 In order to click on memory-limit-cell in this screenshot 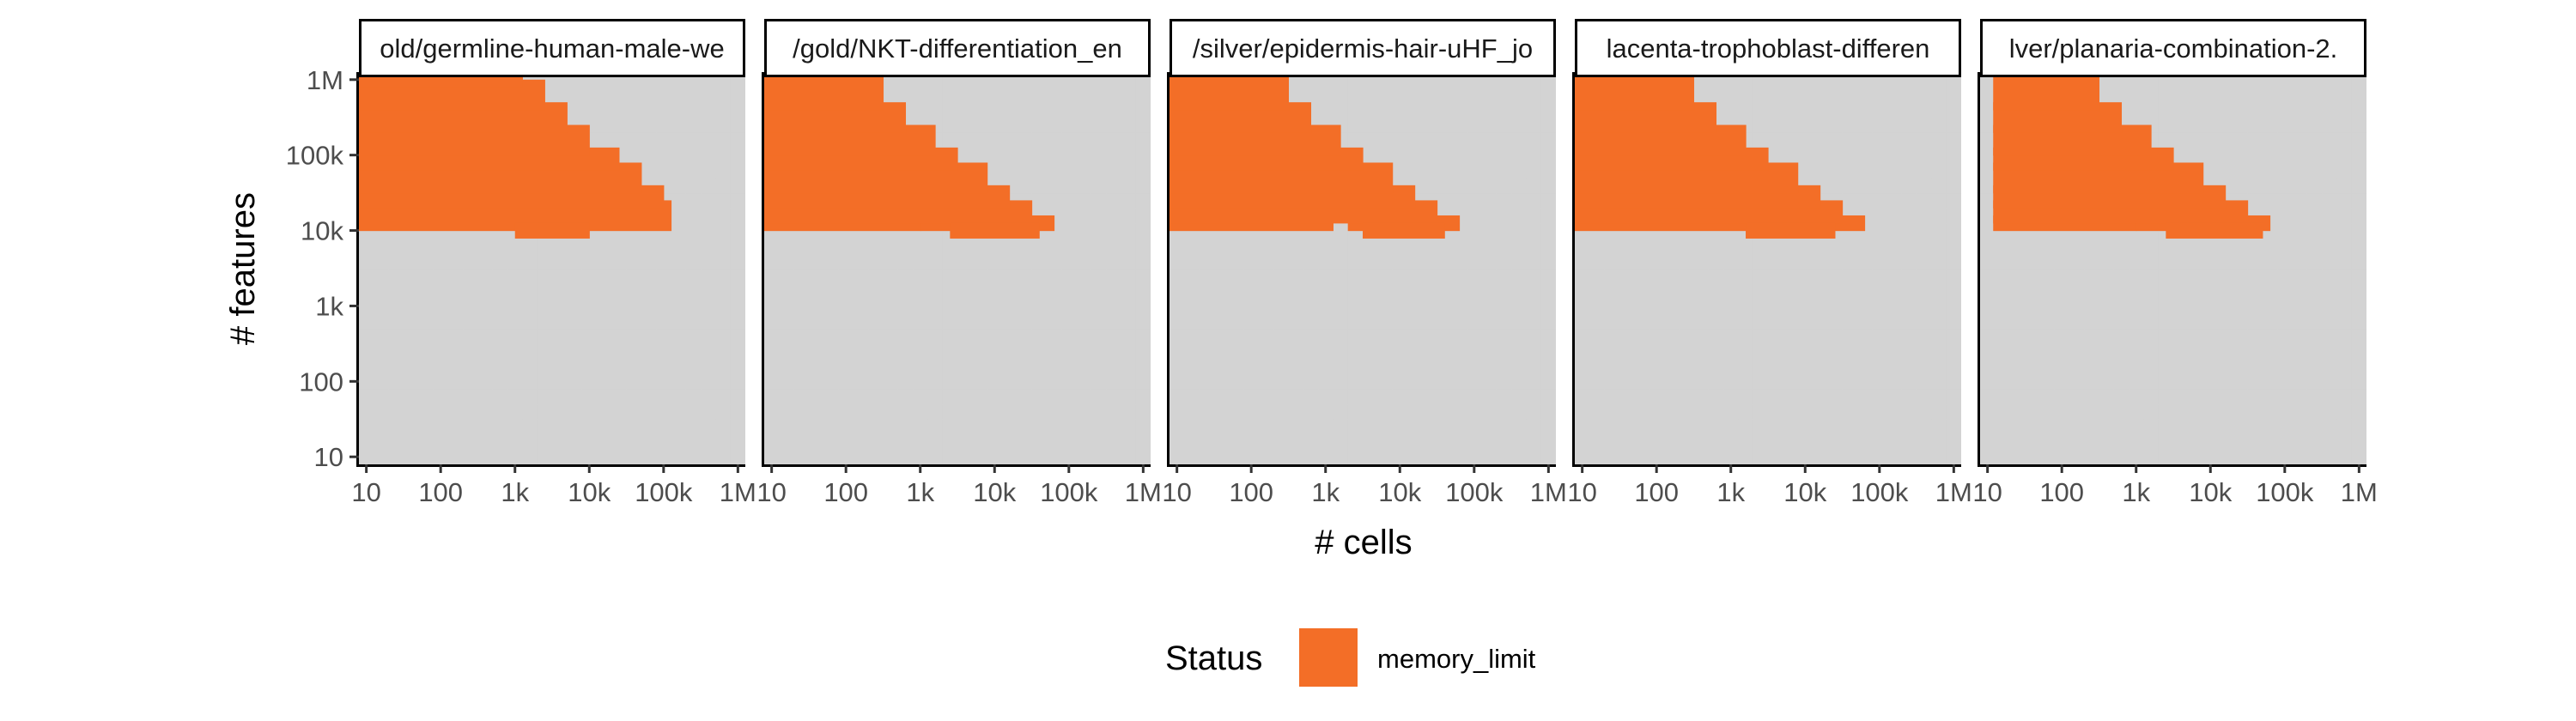, I will do `click(1404, 230)`.